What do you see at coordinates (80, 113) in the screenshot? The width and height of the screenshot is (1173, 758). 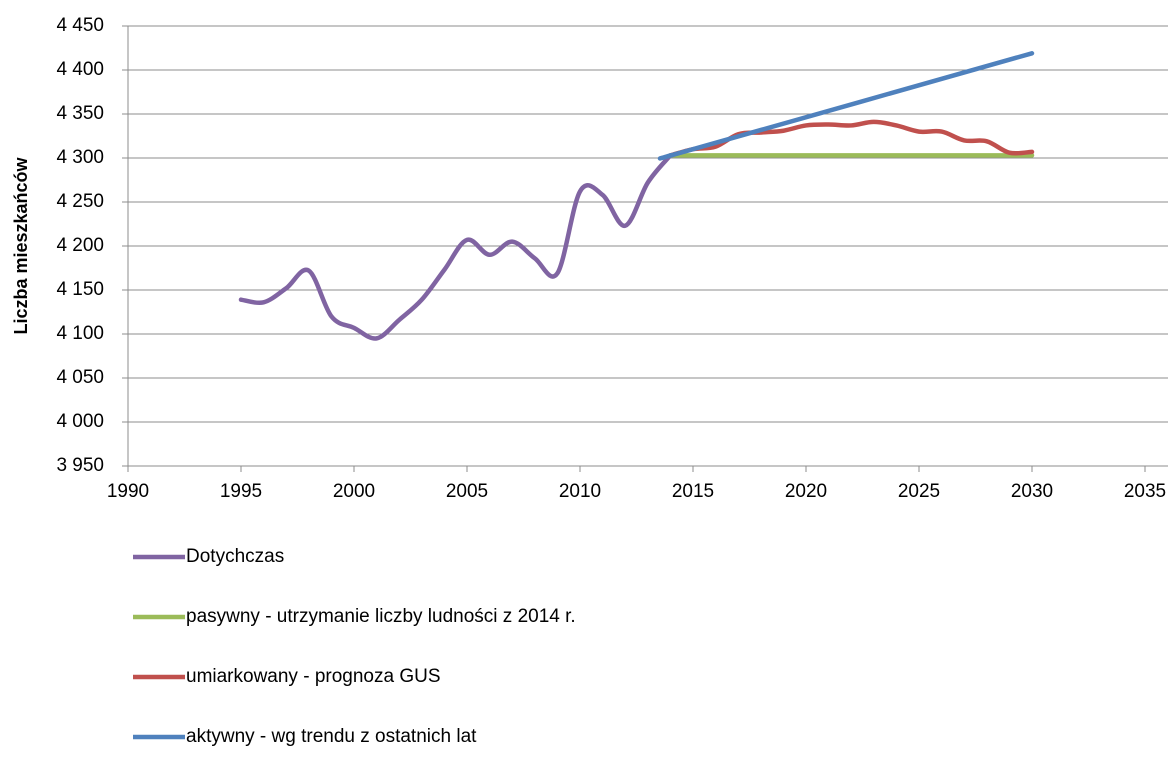 I see `y-tick-label: 4 350` at bounding box center [80, 113].